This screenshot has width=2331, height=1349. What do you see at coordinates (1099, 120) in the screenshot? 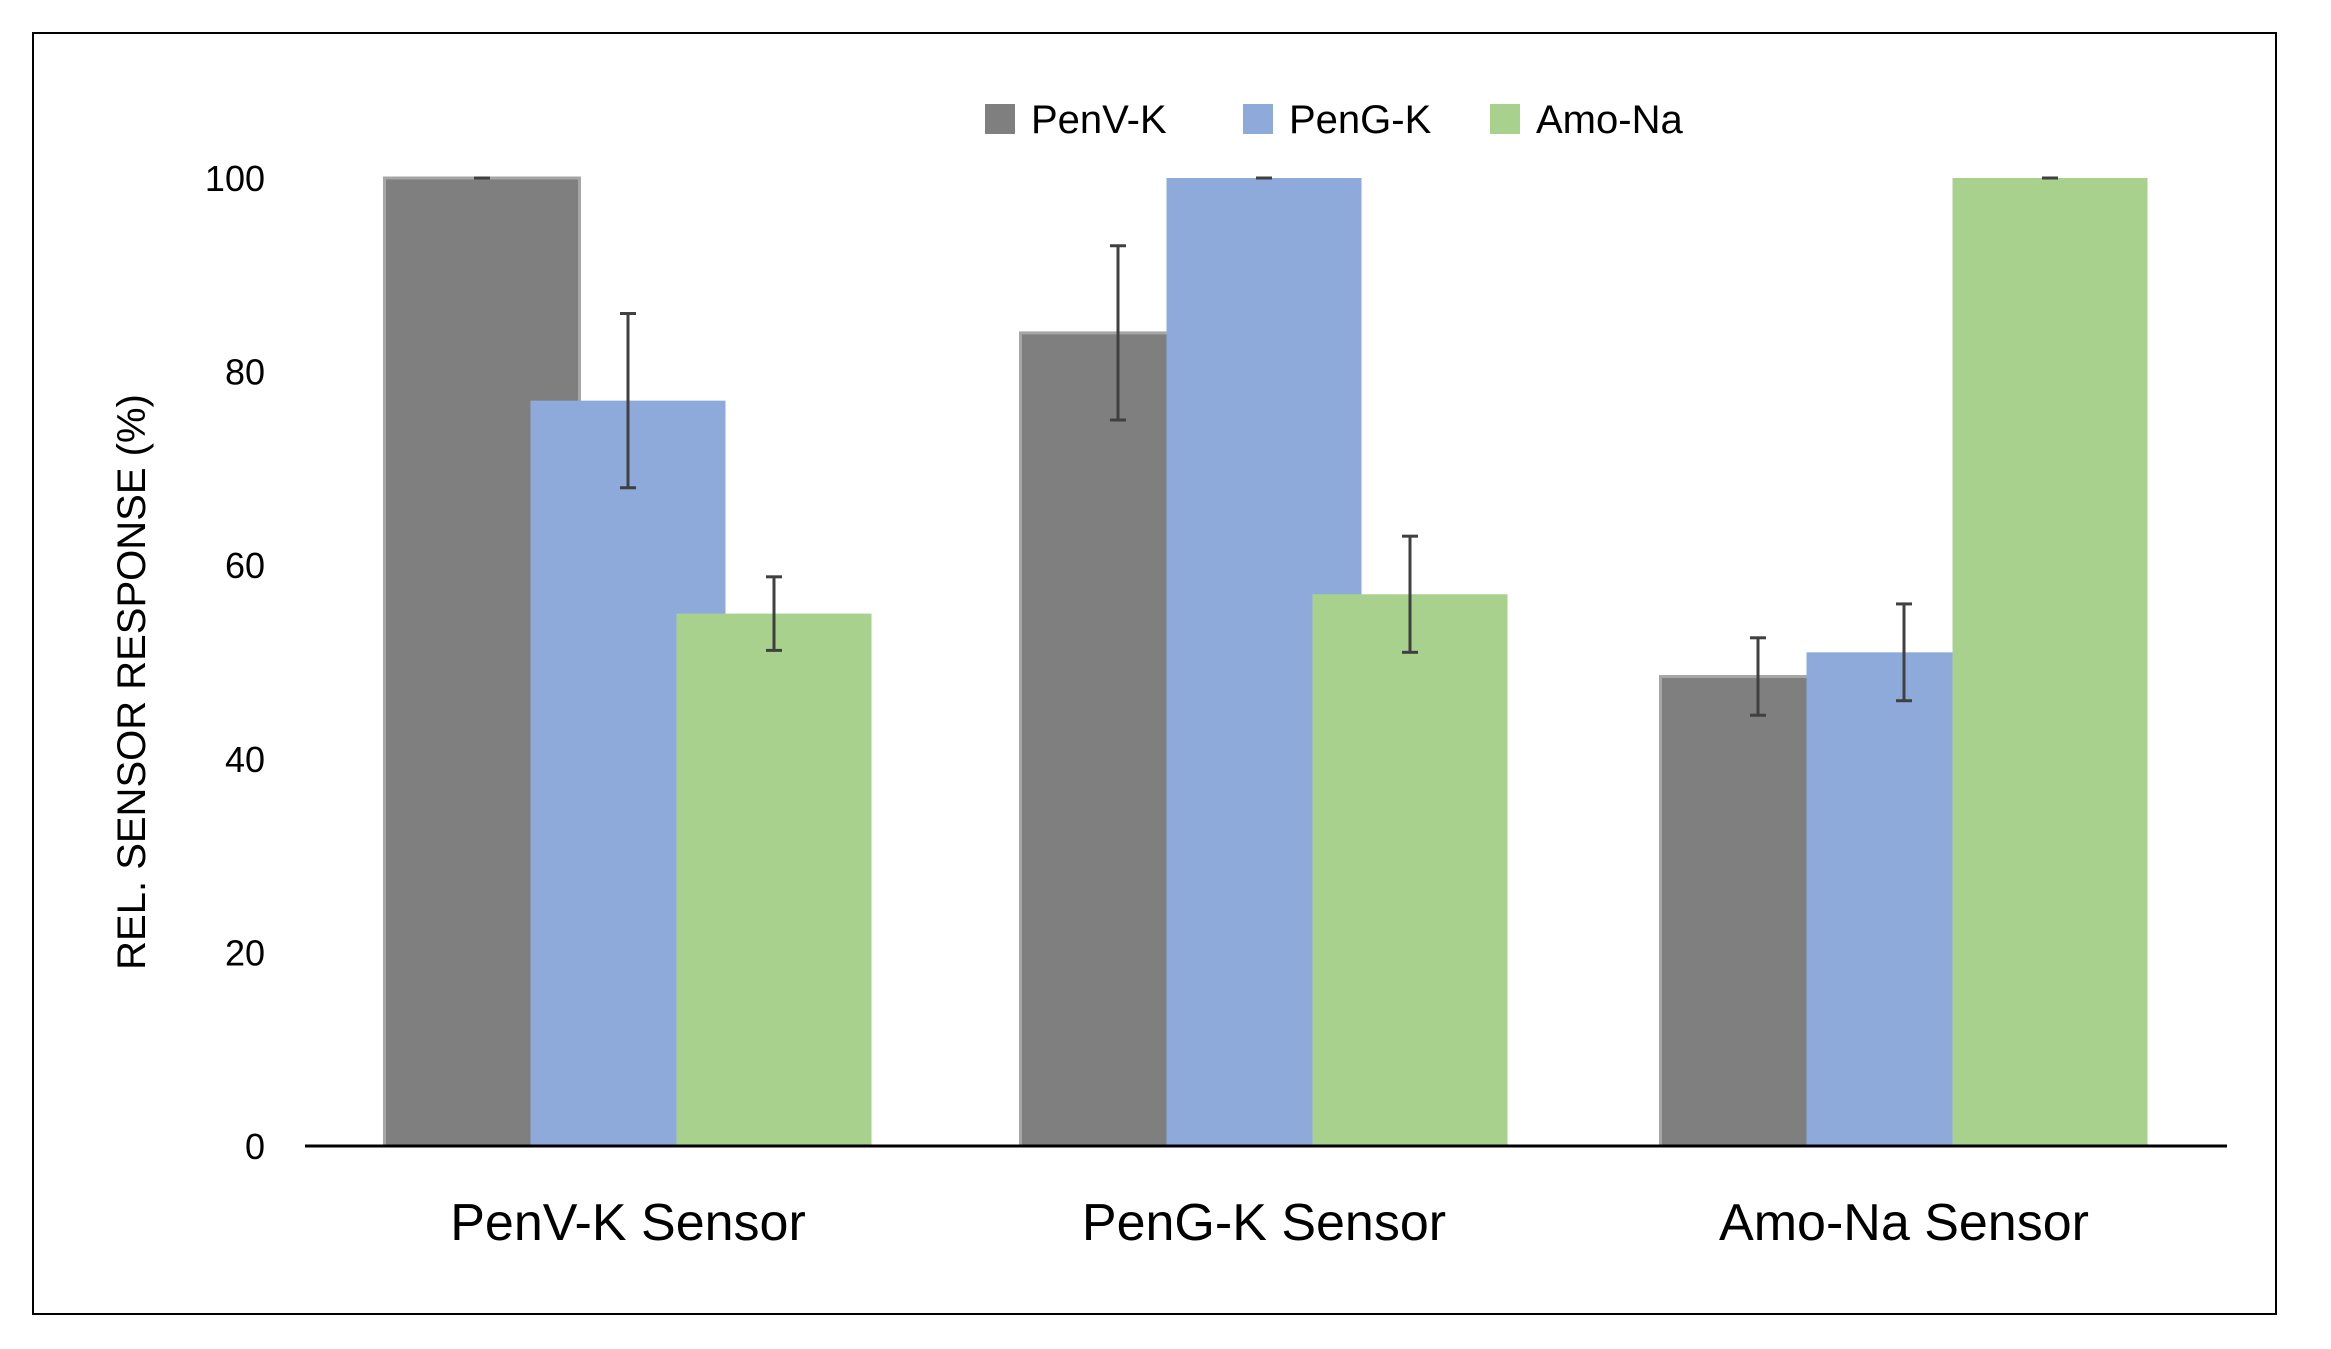
I see `legend-label: PenV-K` at bounding box center [1099, 120].